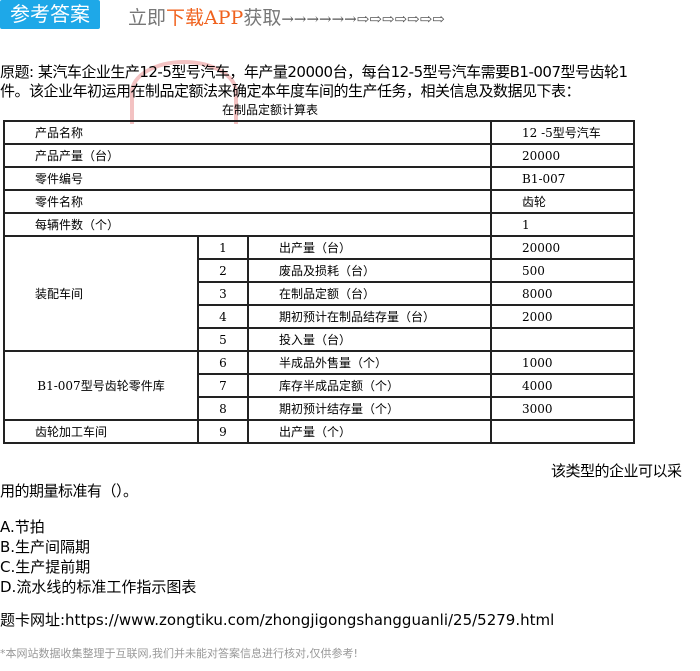  Describe the element at coordinates (223, 247) in the screenshot. I see `row-number: 1` at that location.